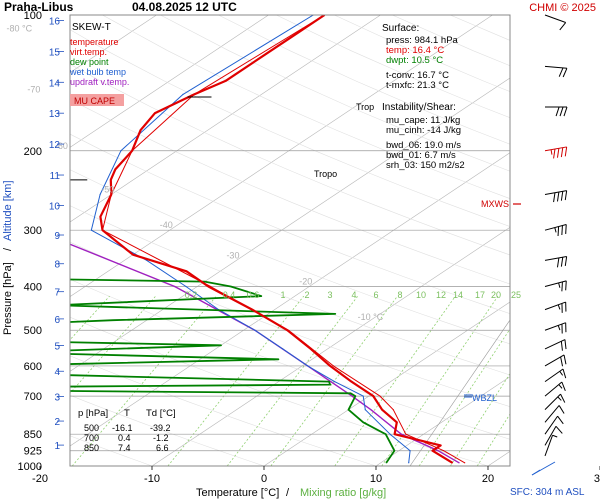 The image size is (600, 500). I want to click on altitude-tick-label: 8, so click(57, 265).